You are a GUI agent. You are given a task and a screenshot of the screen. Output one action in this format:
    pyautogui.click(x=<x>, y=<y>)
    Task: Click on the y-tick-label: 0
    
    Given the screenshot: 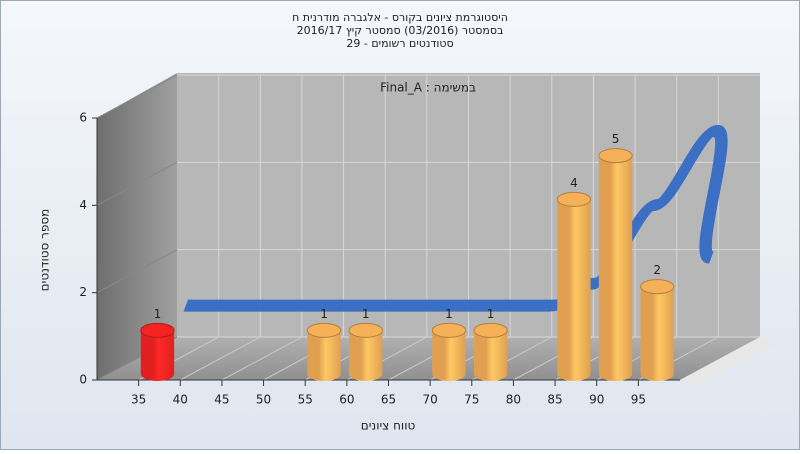 What is the action you would take?
    pyautogui.click(x=83, y=380)
    